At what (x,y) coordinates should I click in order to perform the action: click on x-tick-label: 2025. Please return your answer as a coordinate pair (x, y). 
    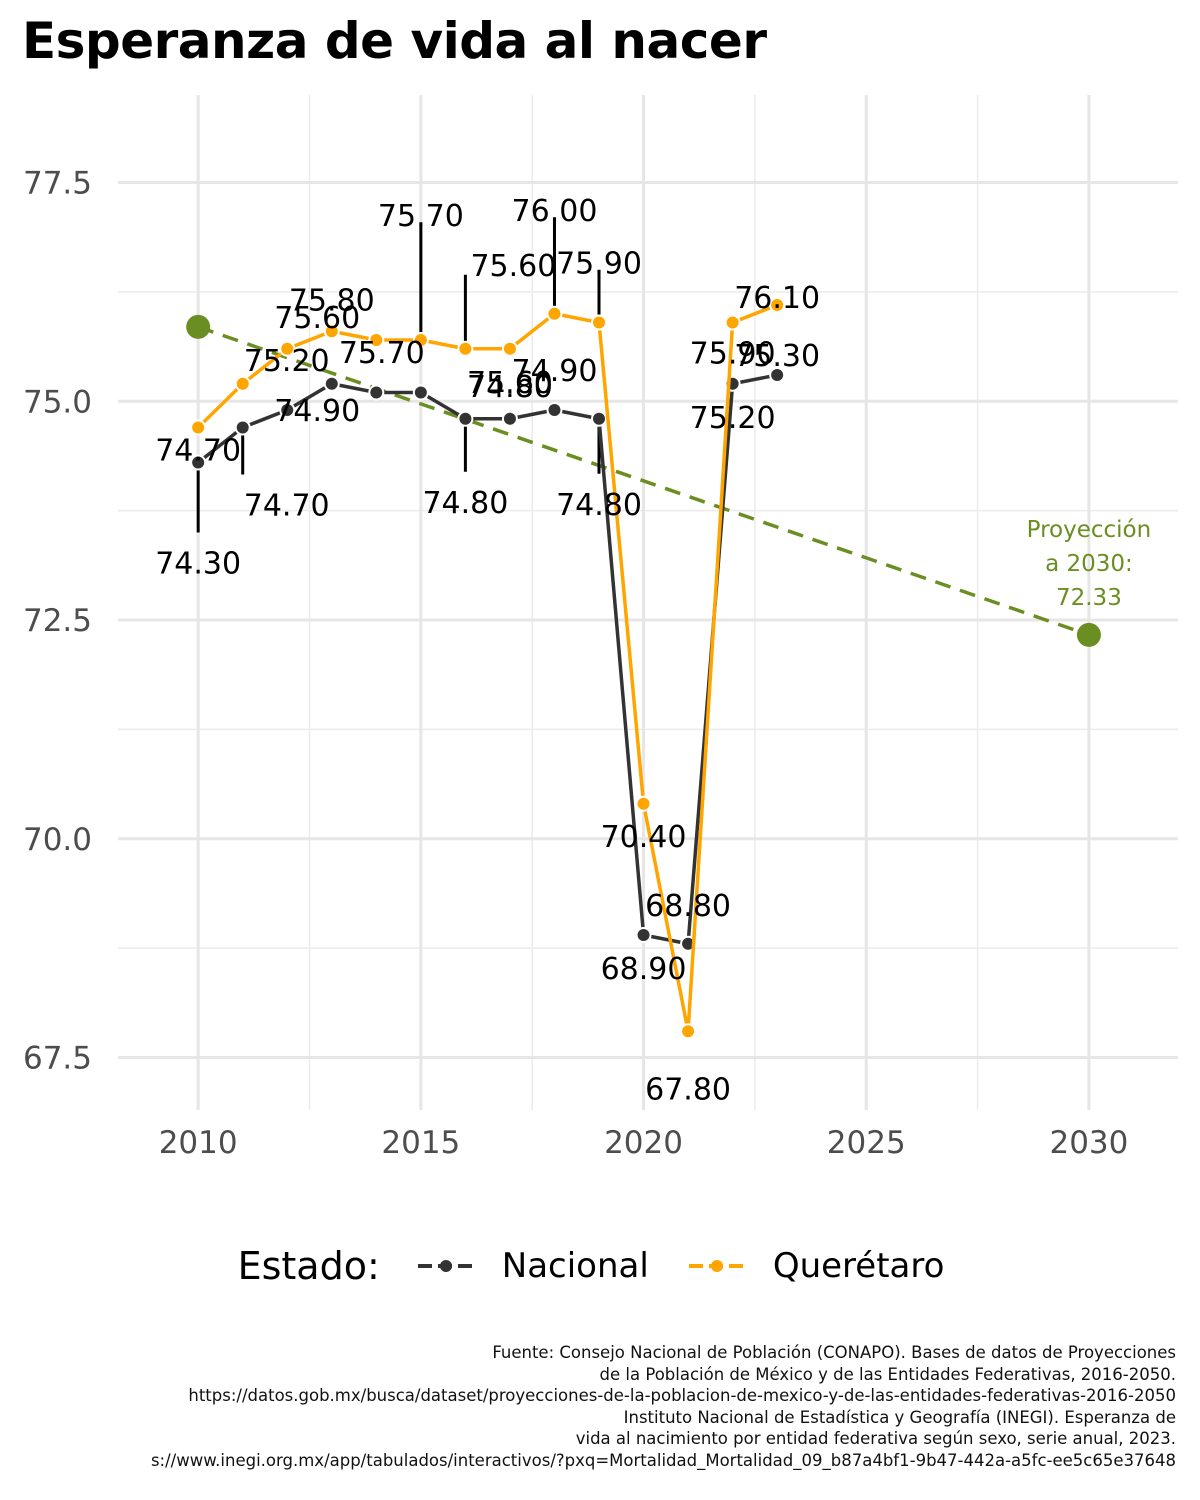
    Looking at the image, I should click on (866, 1143).